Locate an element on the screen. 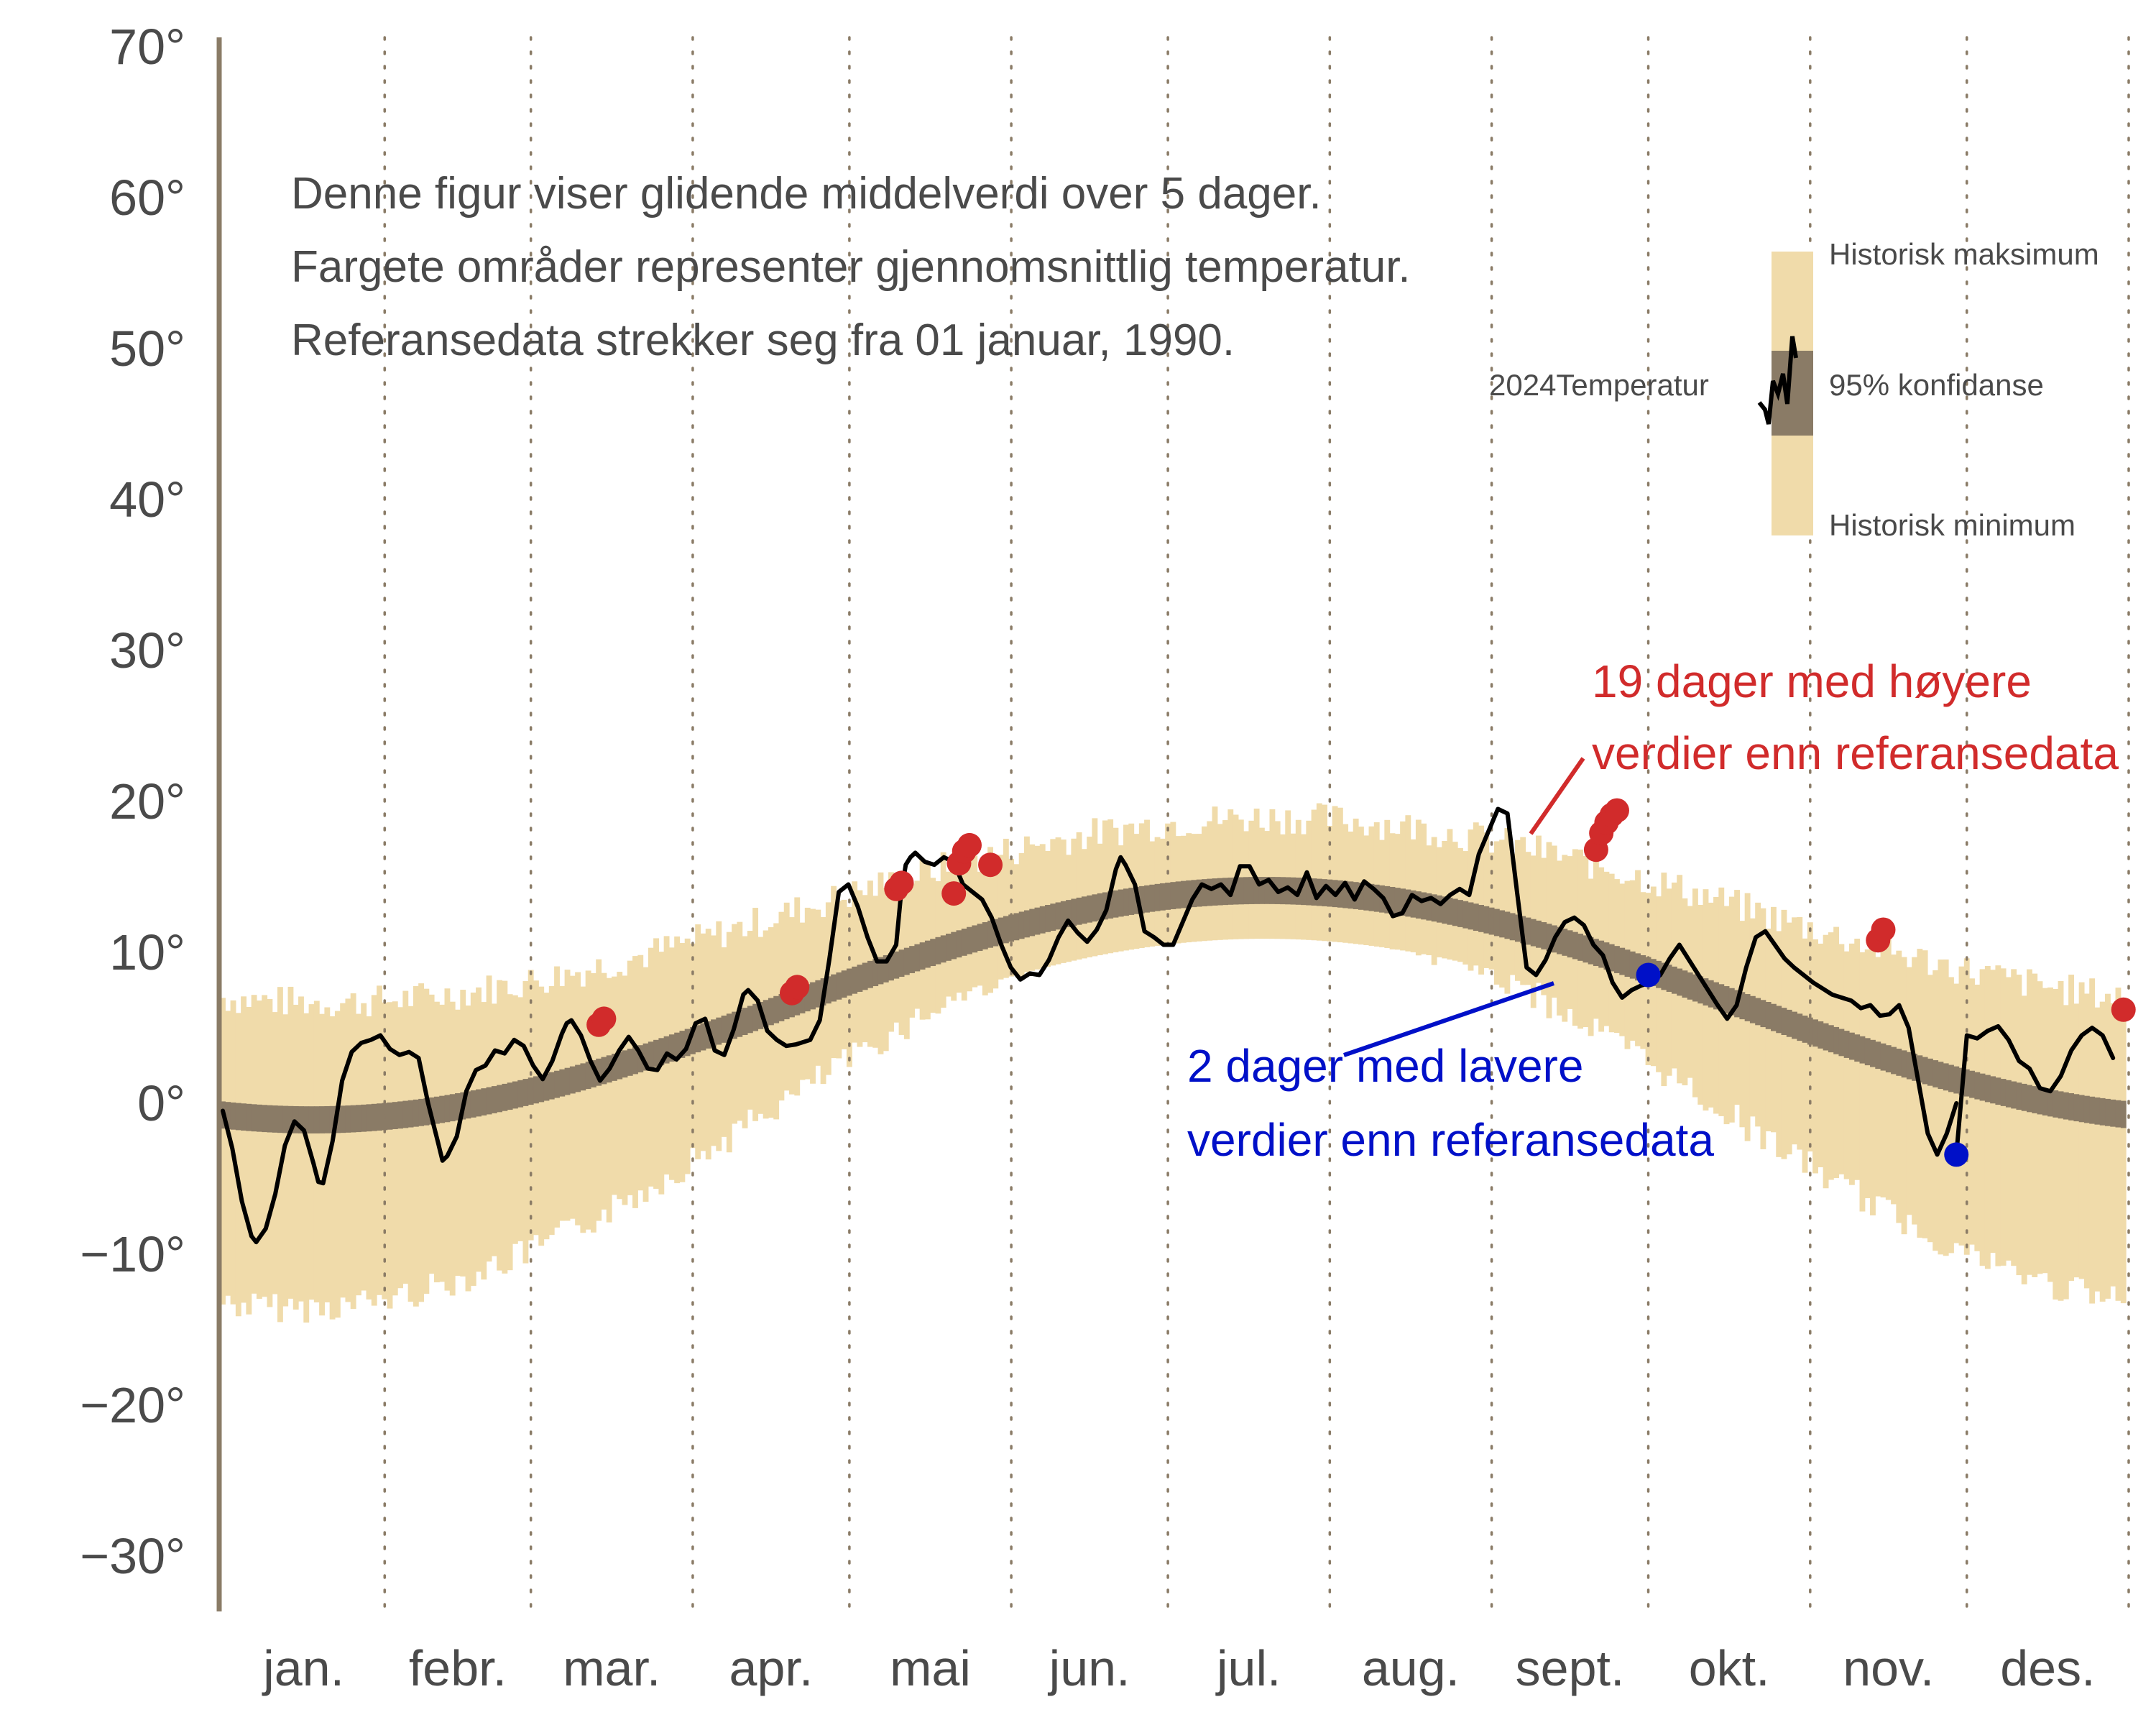 This screenshot has height=1725, width=2156. y-tick-label: 70° is located at coordinates (147, 47).